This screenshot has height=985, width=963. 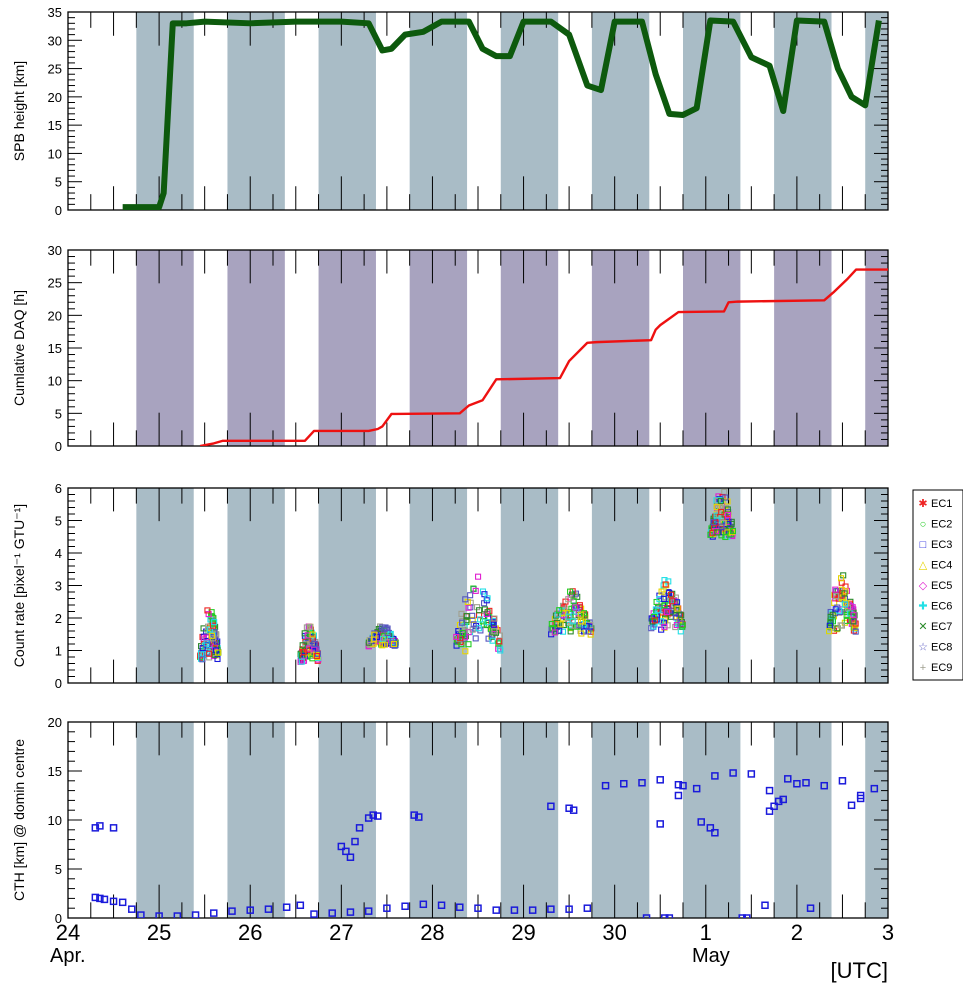 I want to click on y-tick-label: 10, so click(x=55, y=381).